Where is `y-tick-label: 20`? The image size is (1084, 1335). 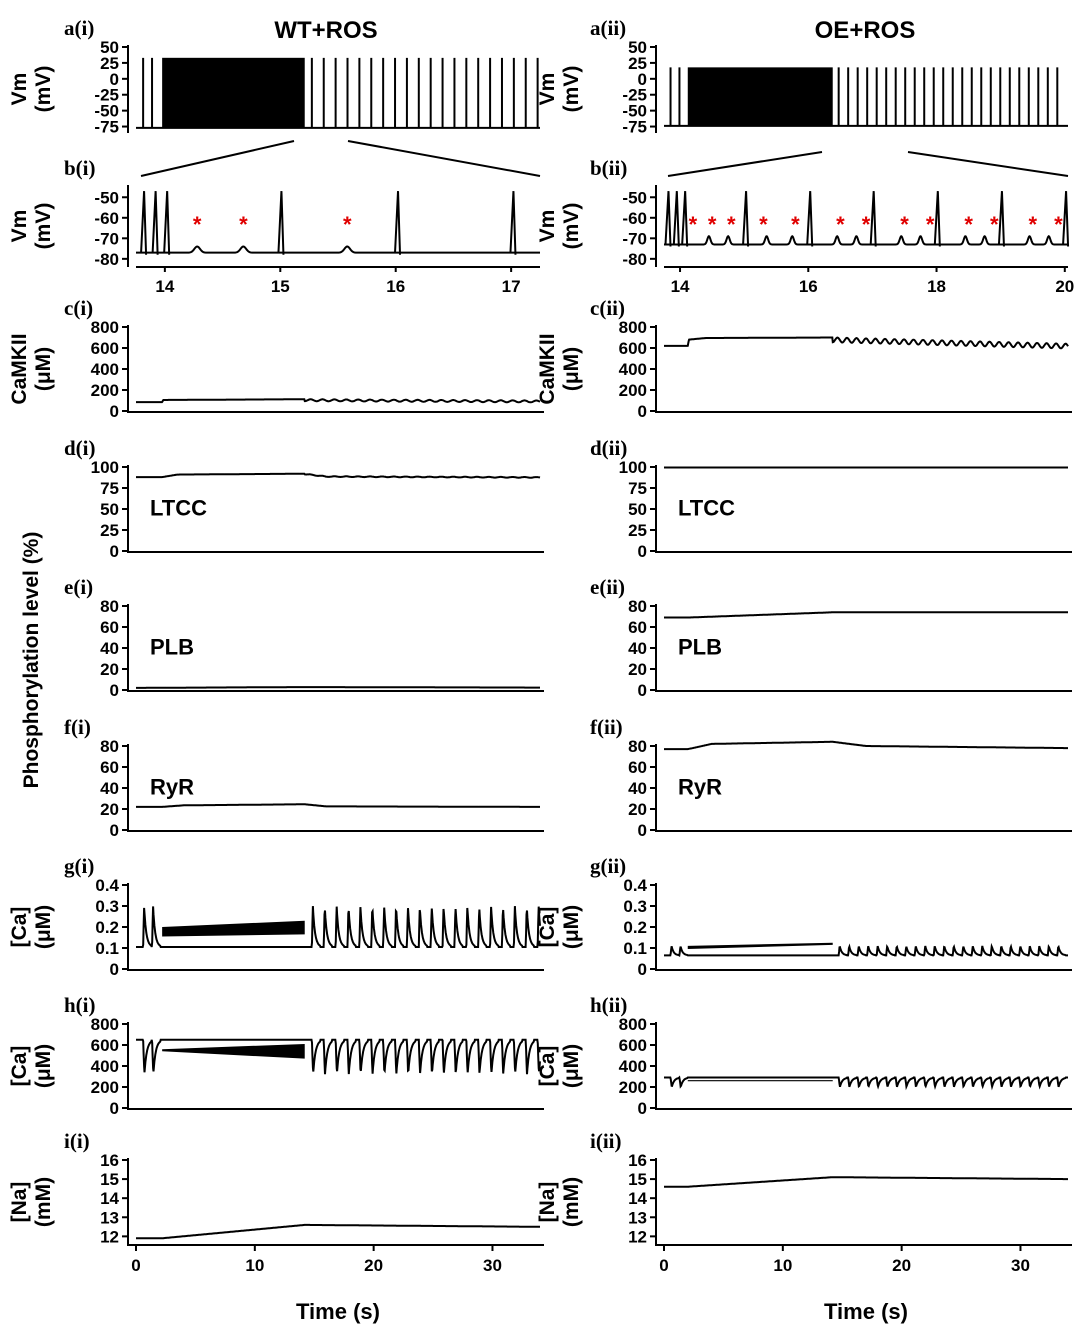 y-tick-label: 20 is located at coordinates (637, 809).